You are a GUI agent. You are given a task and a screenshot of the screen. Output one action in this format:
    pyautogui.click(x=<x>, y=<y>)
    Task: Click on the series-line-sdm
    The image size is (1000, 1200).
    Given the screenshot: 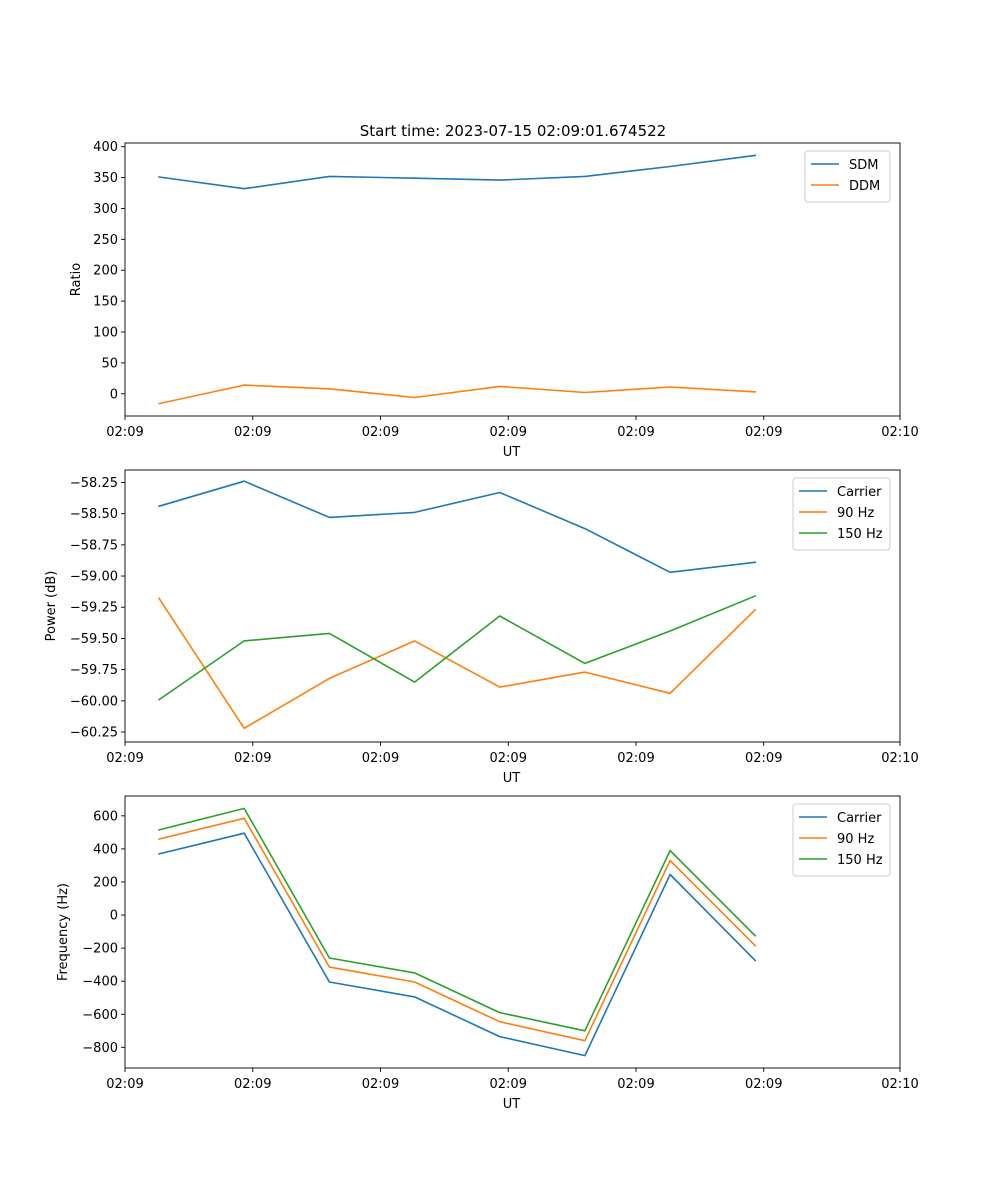 What is the action you would take?
    pyautogui.click(x=457, y=172)
    